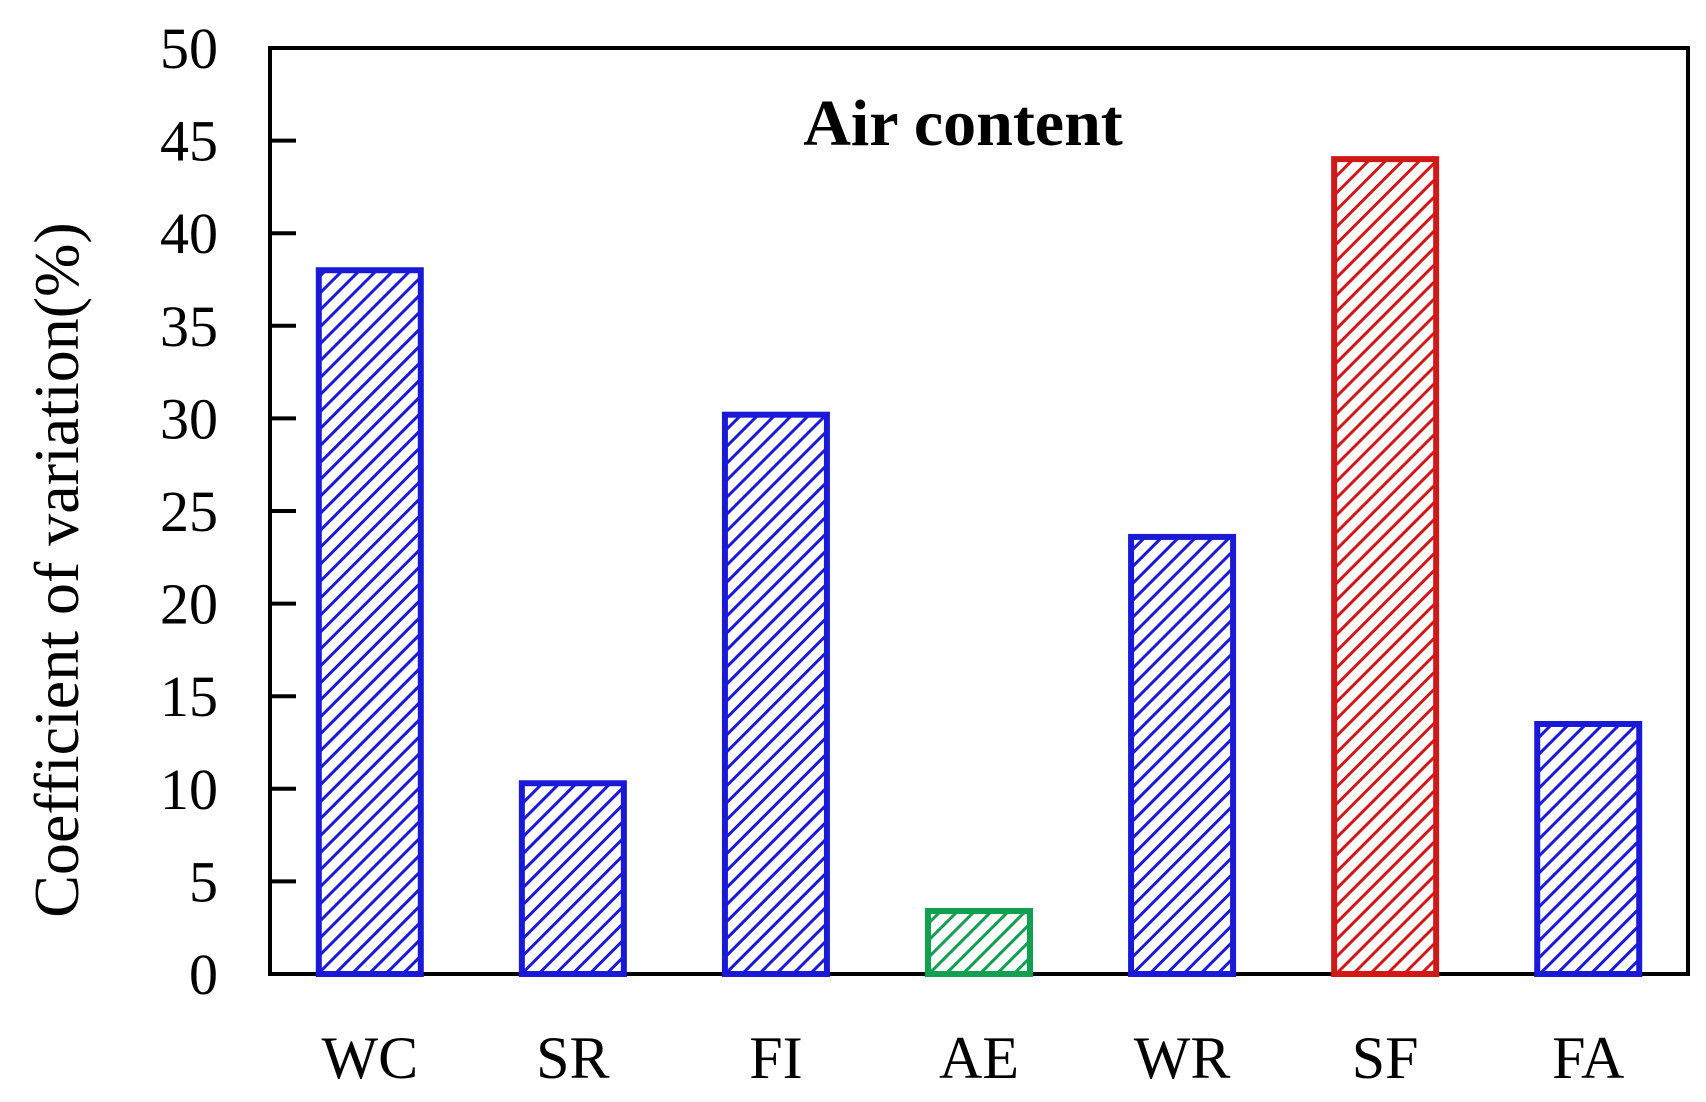  What do you see at coordinates (1588, 848) in the screenshot?
I see `bar-fa` at bounding box center [1588, 848].